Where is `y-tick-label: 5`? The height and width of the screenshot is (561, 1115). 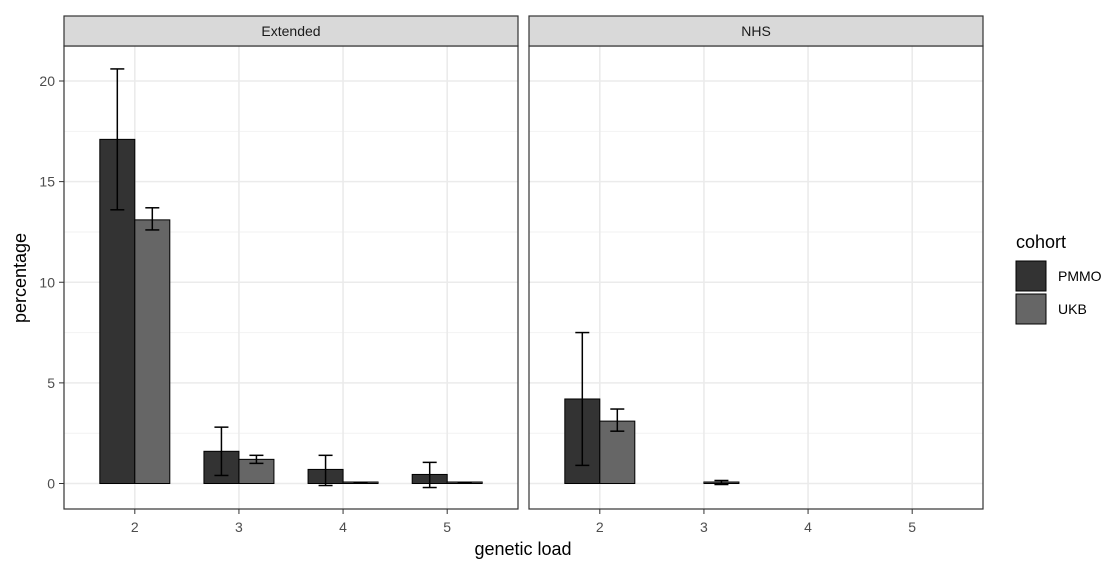 y-tick-label: 5 is located at coordinates (51, 383).